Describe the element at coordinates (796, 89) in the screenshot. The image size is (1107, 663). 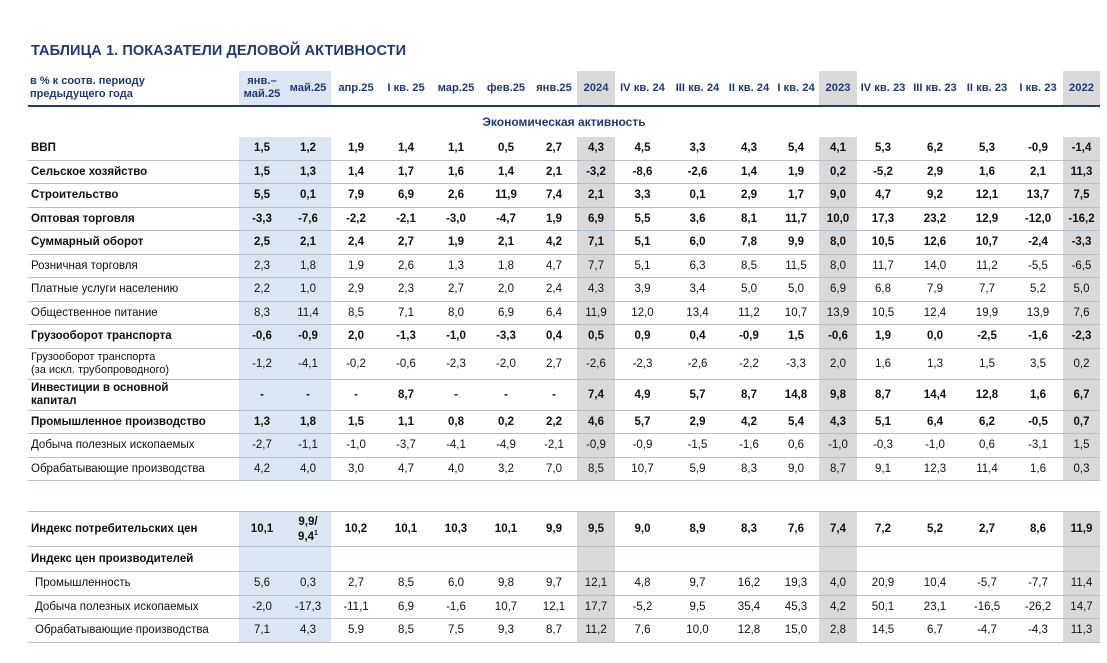
I see `column-header: I кв. 24` at that location.